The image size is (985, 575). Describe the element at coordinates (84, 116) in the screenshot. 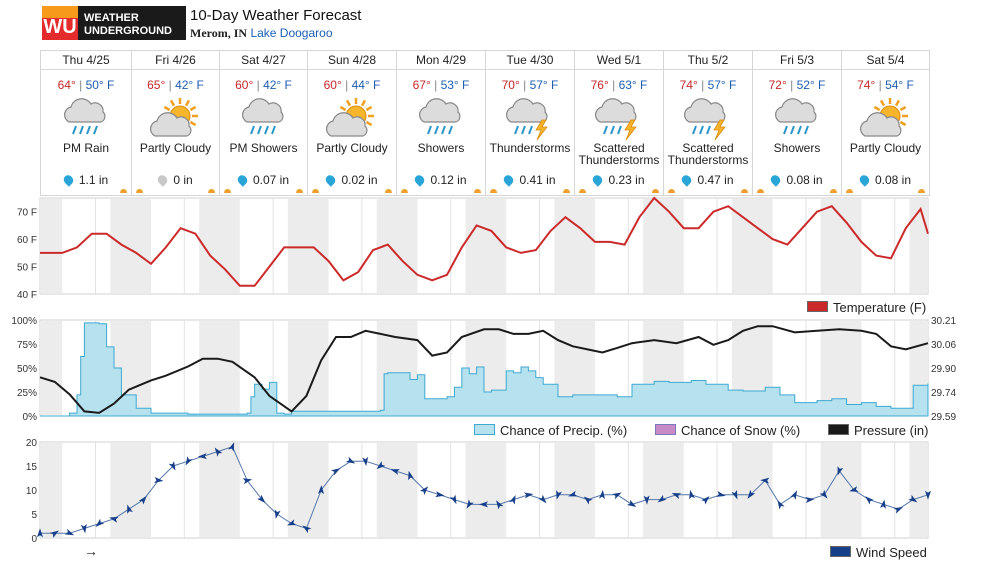

I see `rain-icon` at that location.